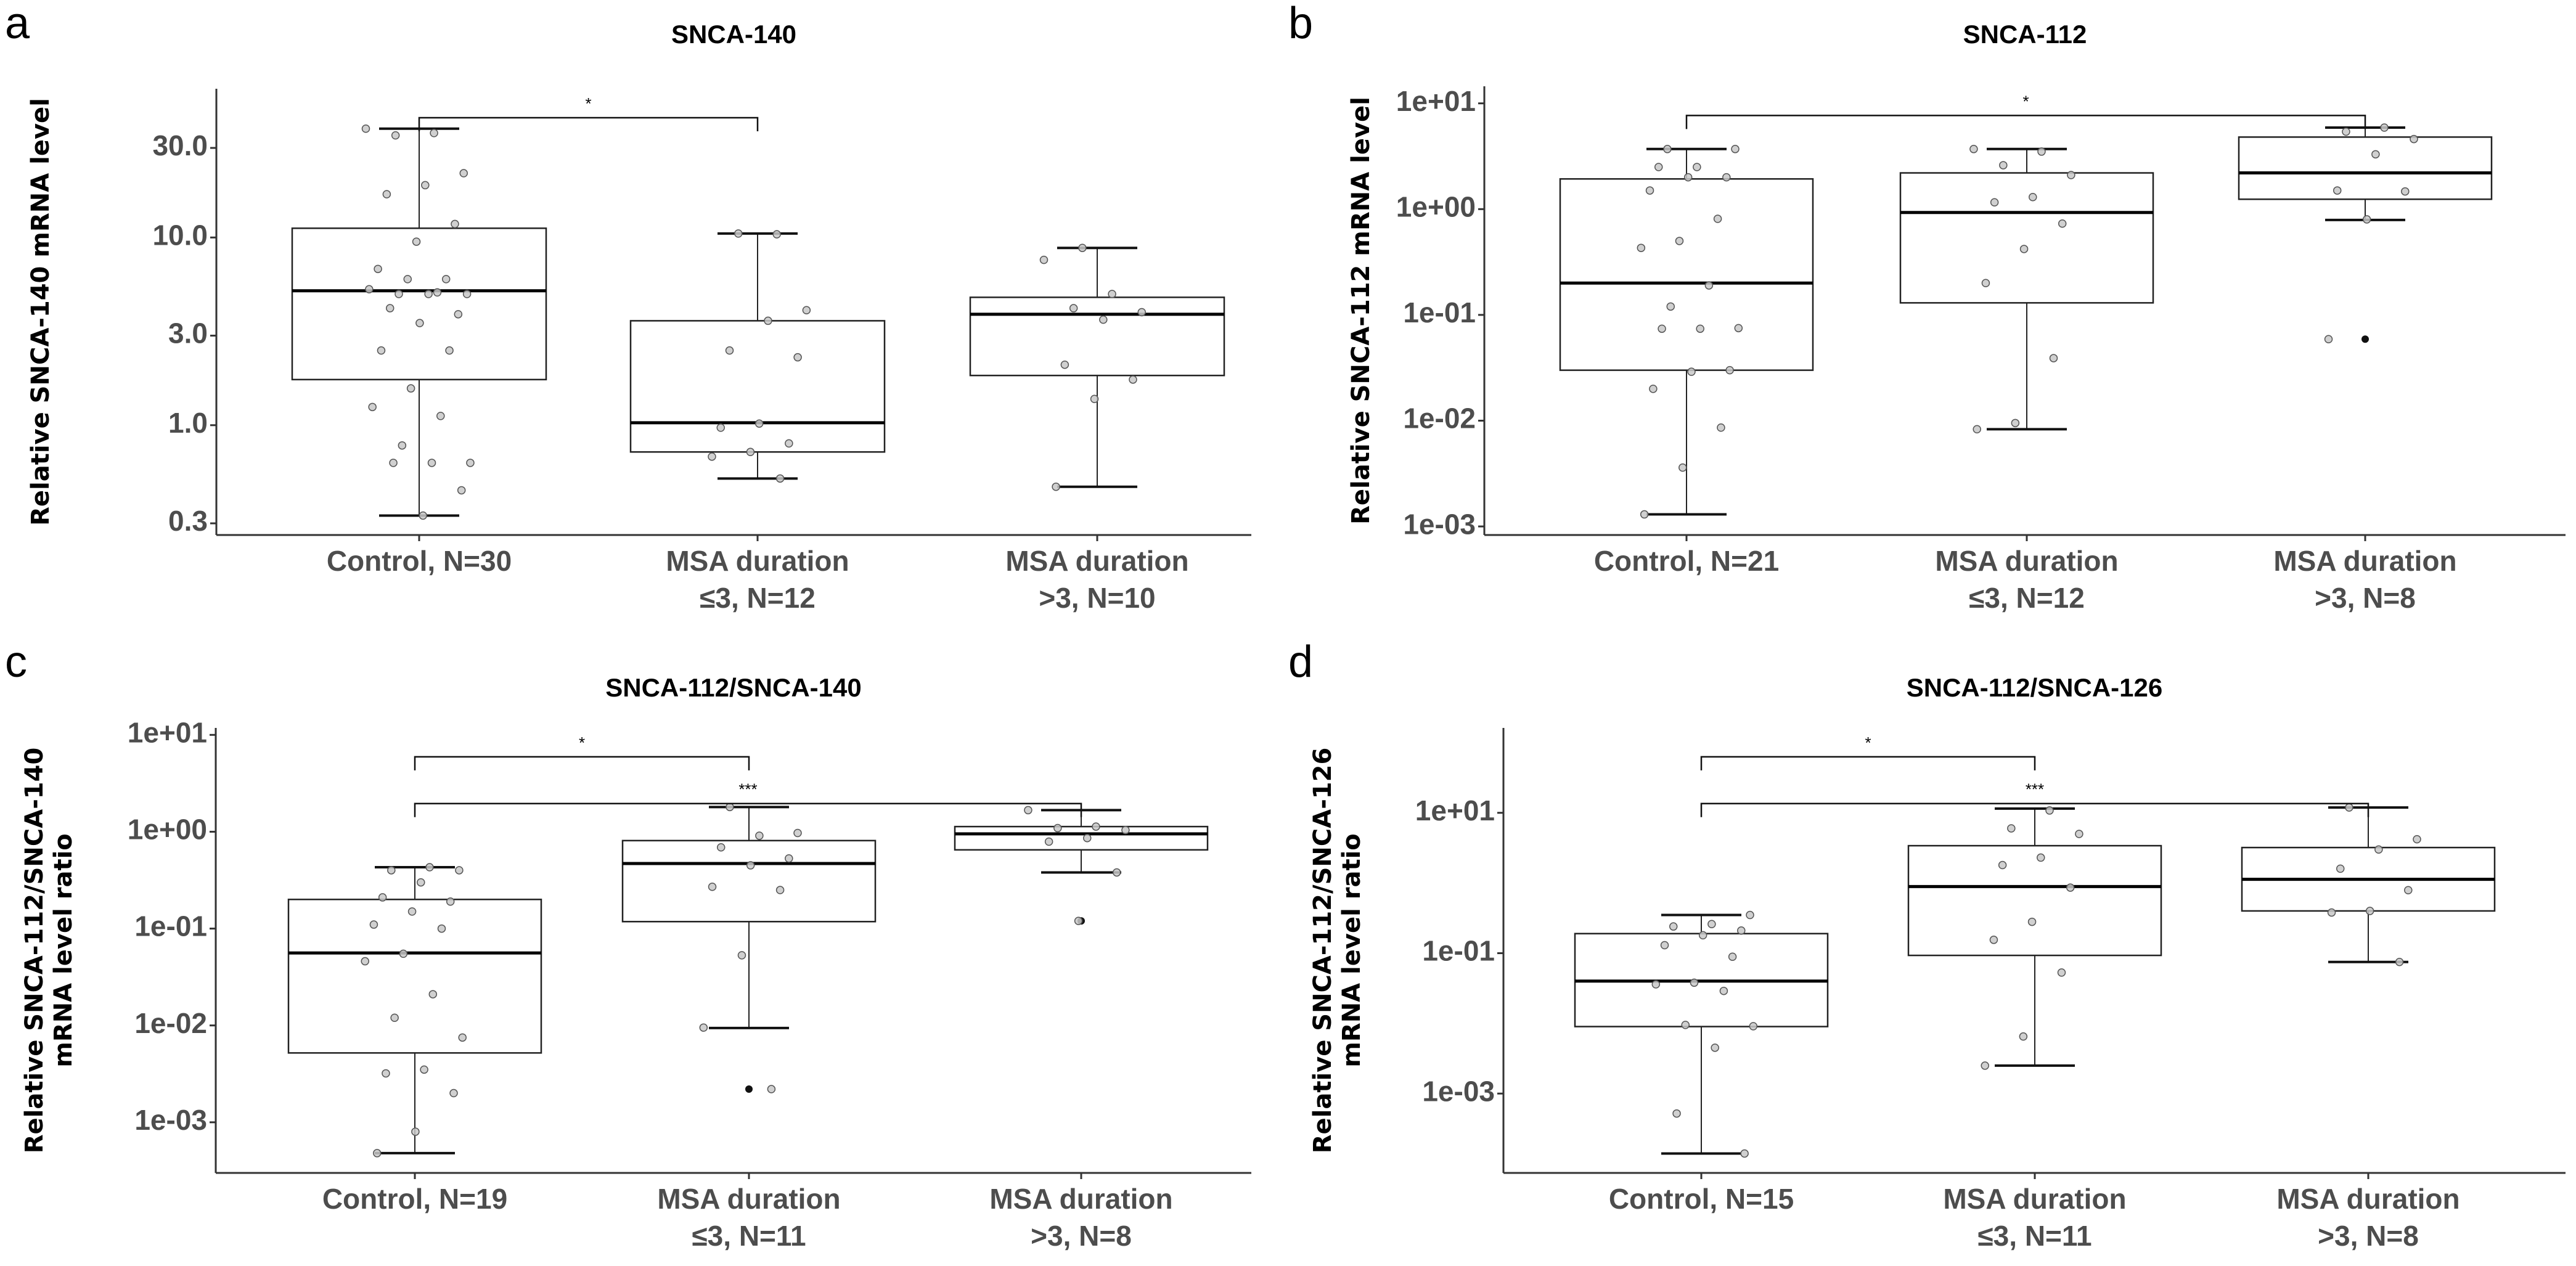 The height and width of the screenshot is (1266, 2576). Describe the element at coordinates (1352, 950) in the screenshot. I see `y-axis-label: mRNA level ratio` at that location.